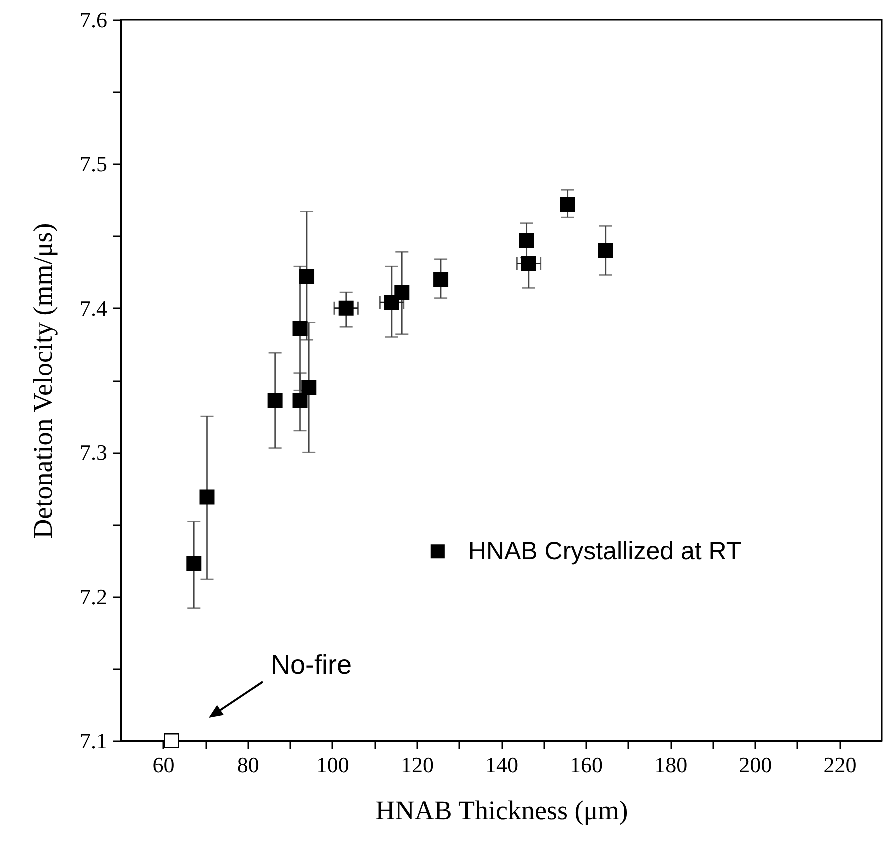 This screenshot has height=842, width=893. I want to click on x-axis-title: HNAB Thickness (μm), so click(502, 811).